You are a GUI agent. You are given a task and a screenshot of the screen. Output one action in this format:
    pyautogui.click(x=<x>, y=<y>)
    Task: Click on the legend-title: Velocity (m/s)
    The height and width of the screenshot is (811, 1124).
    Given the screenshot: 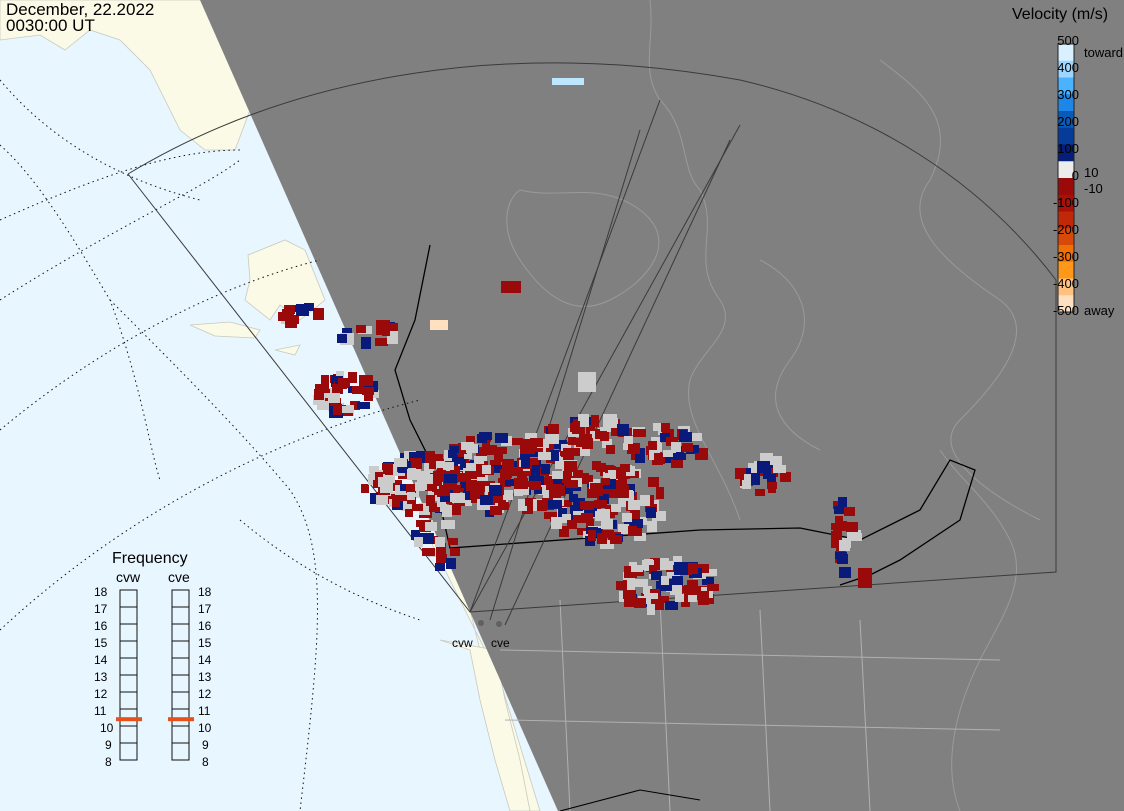 What is the action you would take?
    pyautogui.click(x=1060, y=14)
    